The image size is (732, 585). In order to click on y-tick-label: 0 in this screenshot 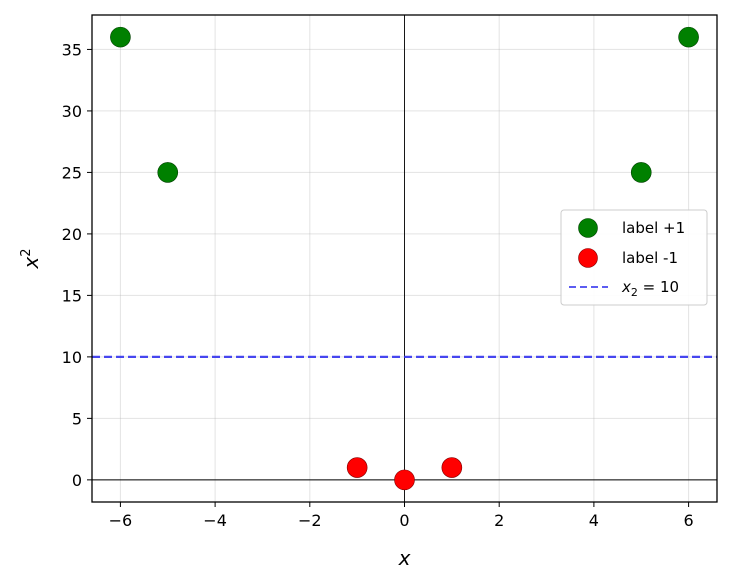, I will do `click(77, 480)`.